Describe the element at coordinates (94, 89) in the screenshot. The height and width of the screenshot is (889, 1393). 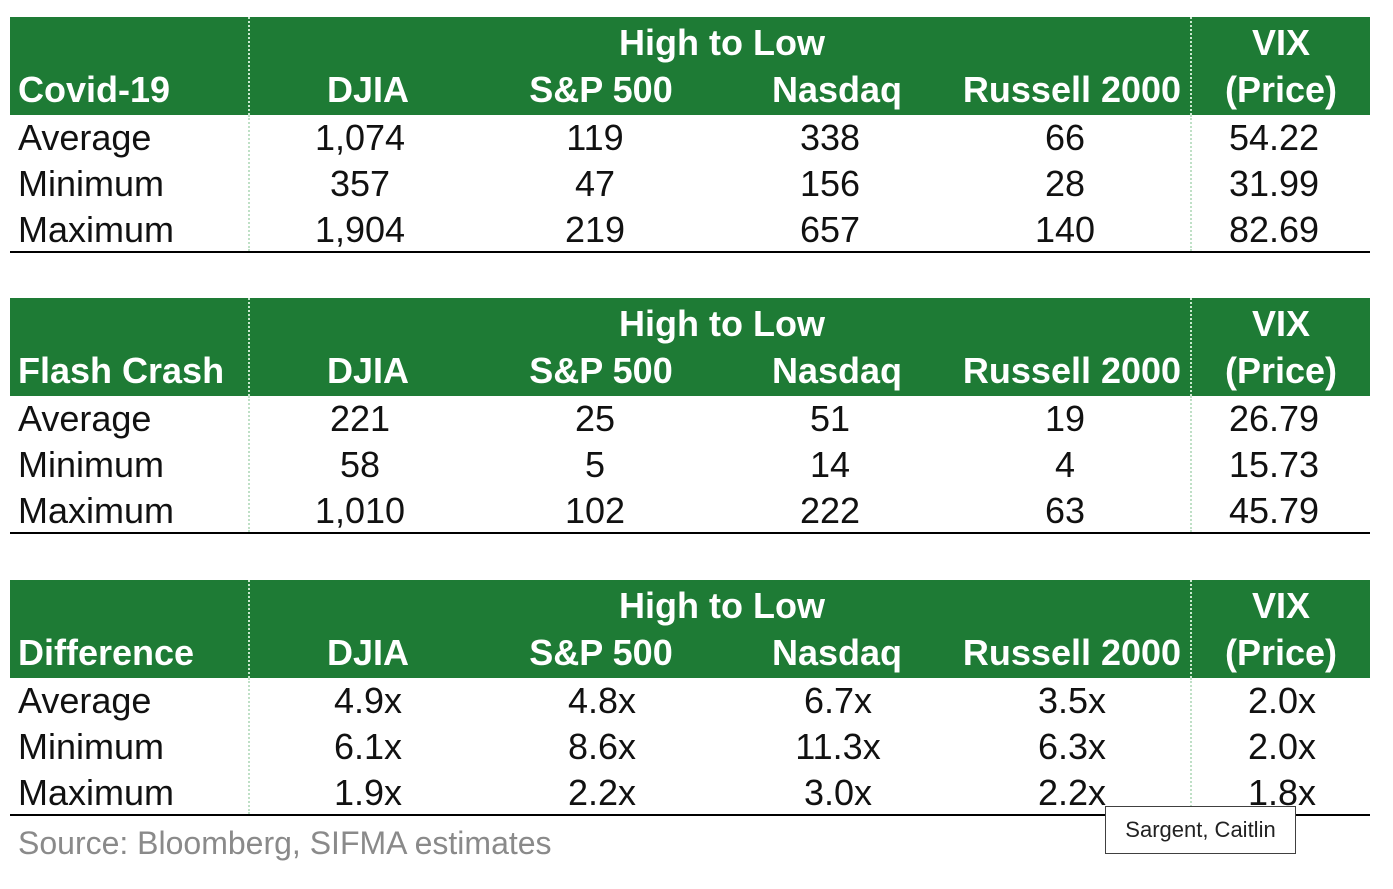
I see `table-title: Covid-19` at that location.